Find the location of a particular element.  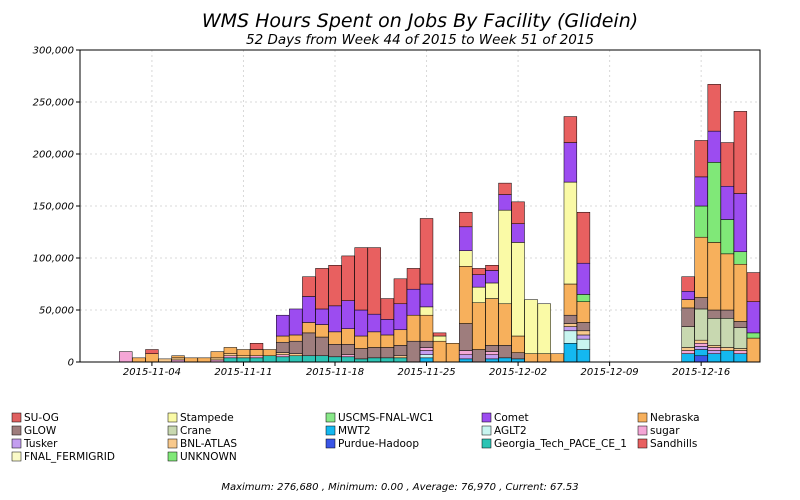

legend-label: BNL-ATLAS is located at coordinates (208, 444).